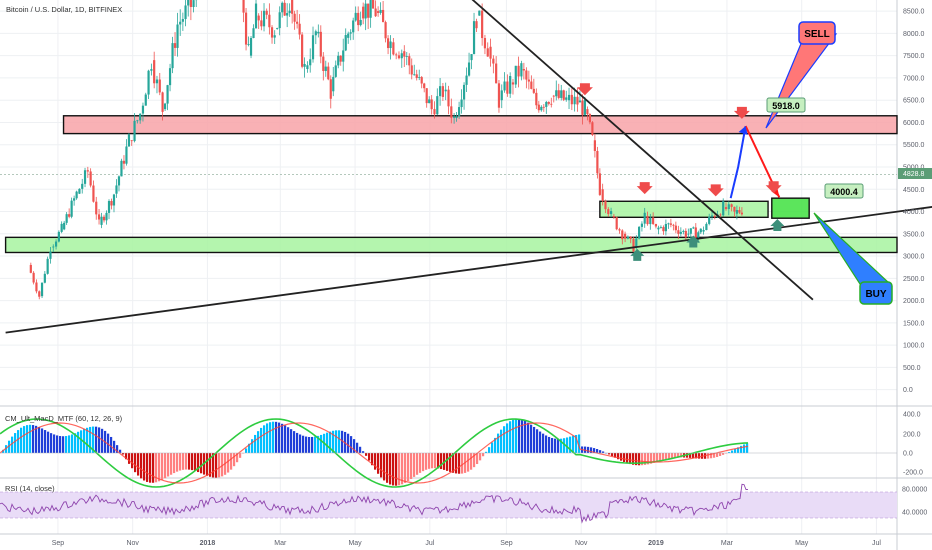 This screenshot has height=550, width=932. What do you see at coordinates (844, 191) in the screenshot?
I see `projection-down-tag: 4000.4` at bounding box center [844, 191].